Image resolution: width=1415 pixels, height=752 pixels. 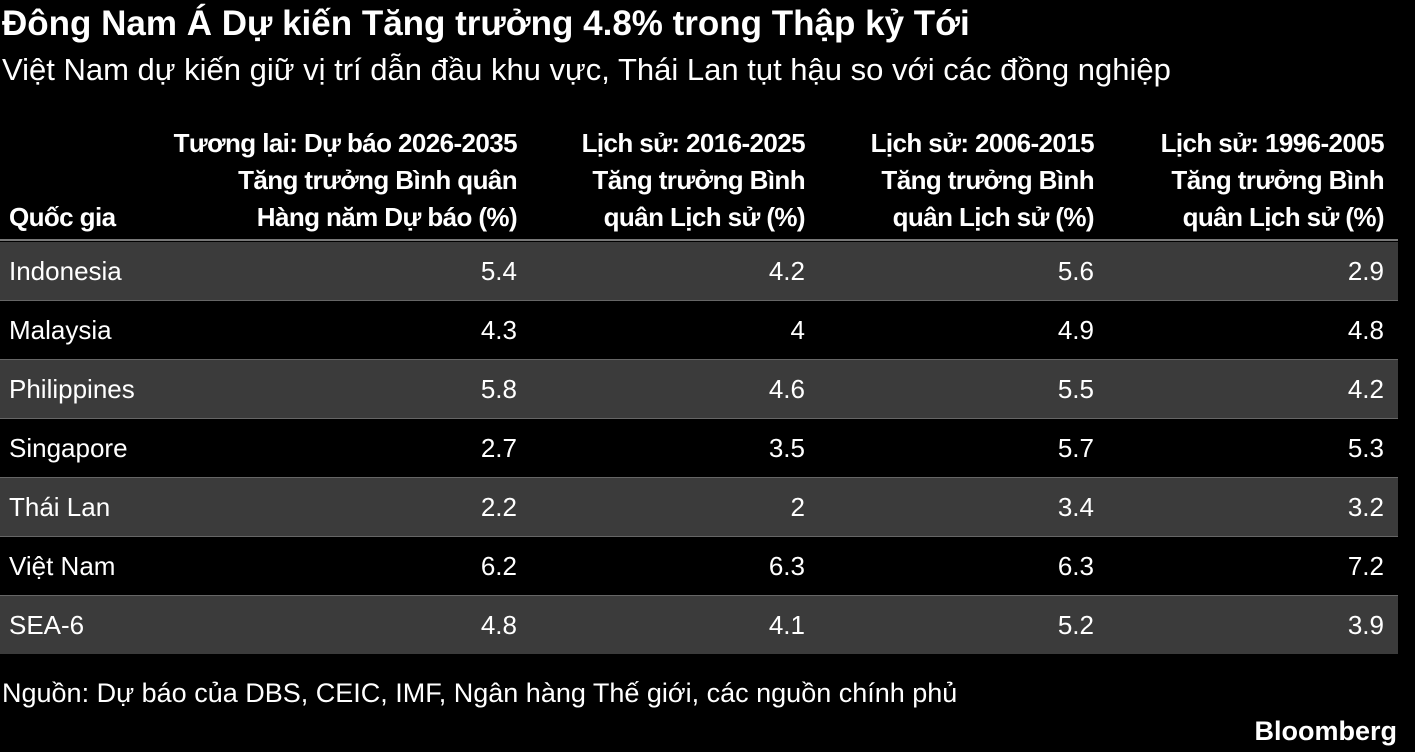 I want to click on column-header: Lịch sử: 2006-2015, so click(x=982, y=143).